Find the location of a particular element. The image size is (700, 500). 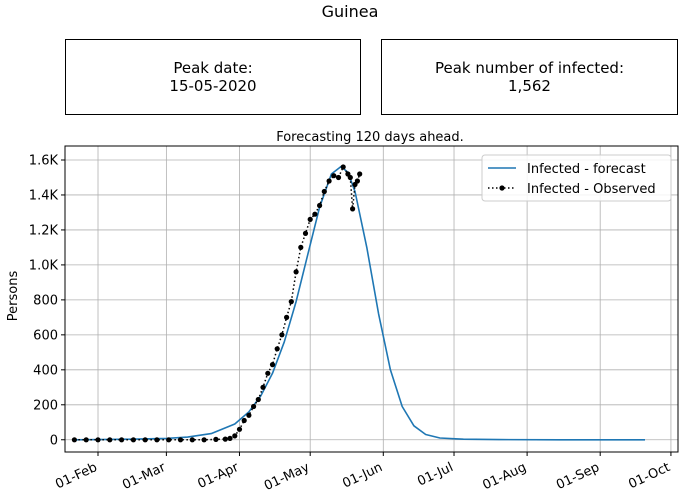

peak-date-label: Peak date: is located at coordinates (213, 68).